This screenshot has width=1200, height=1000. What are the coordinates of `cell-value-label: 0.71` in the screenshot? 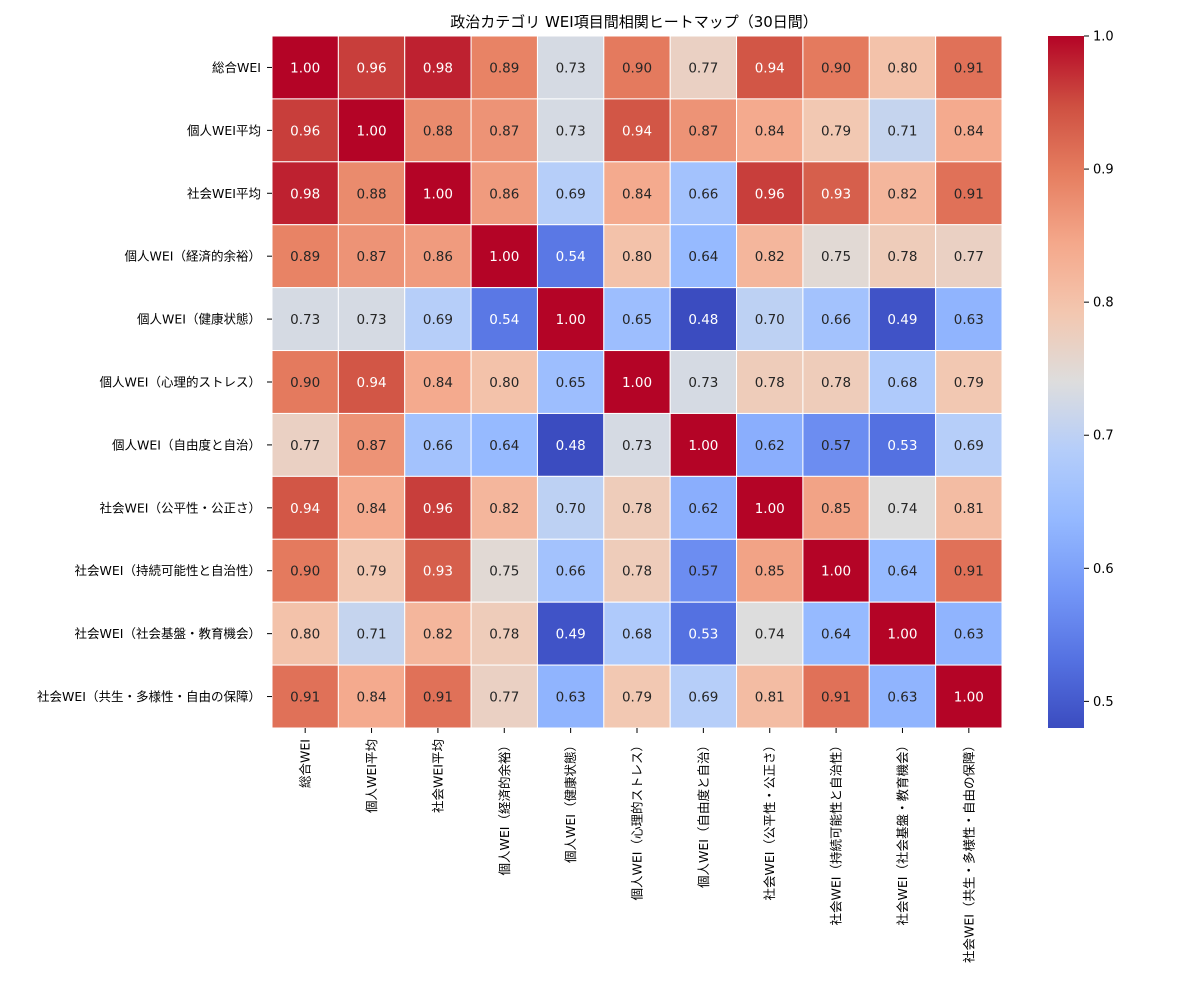 It's located at (902, 131).